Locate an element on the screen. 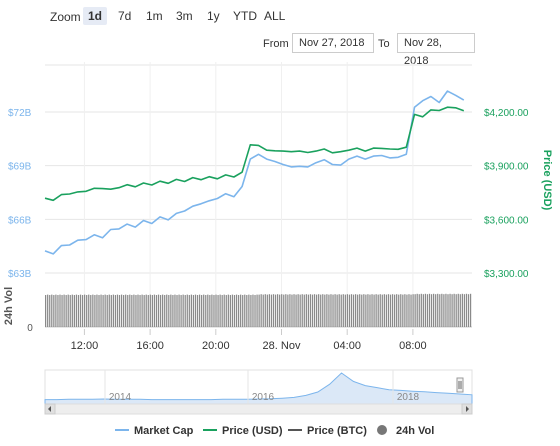 This screenshot has height=446, width=560. y-left-tick-label: $72B is located at coordinates (20, 113).